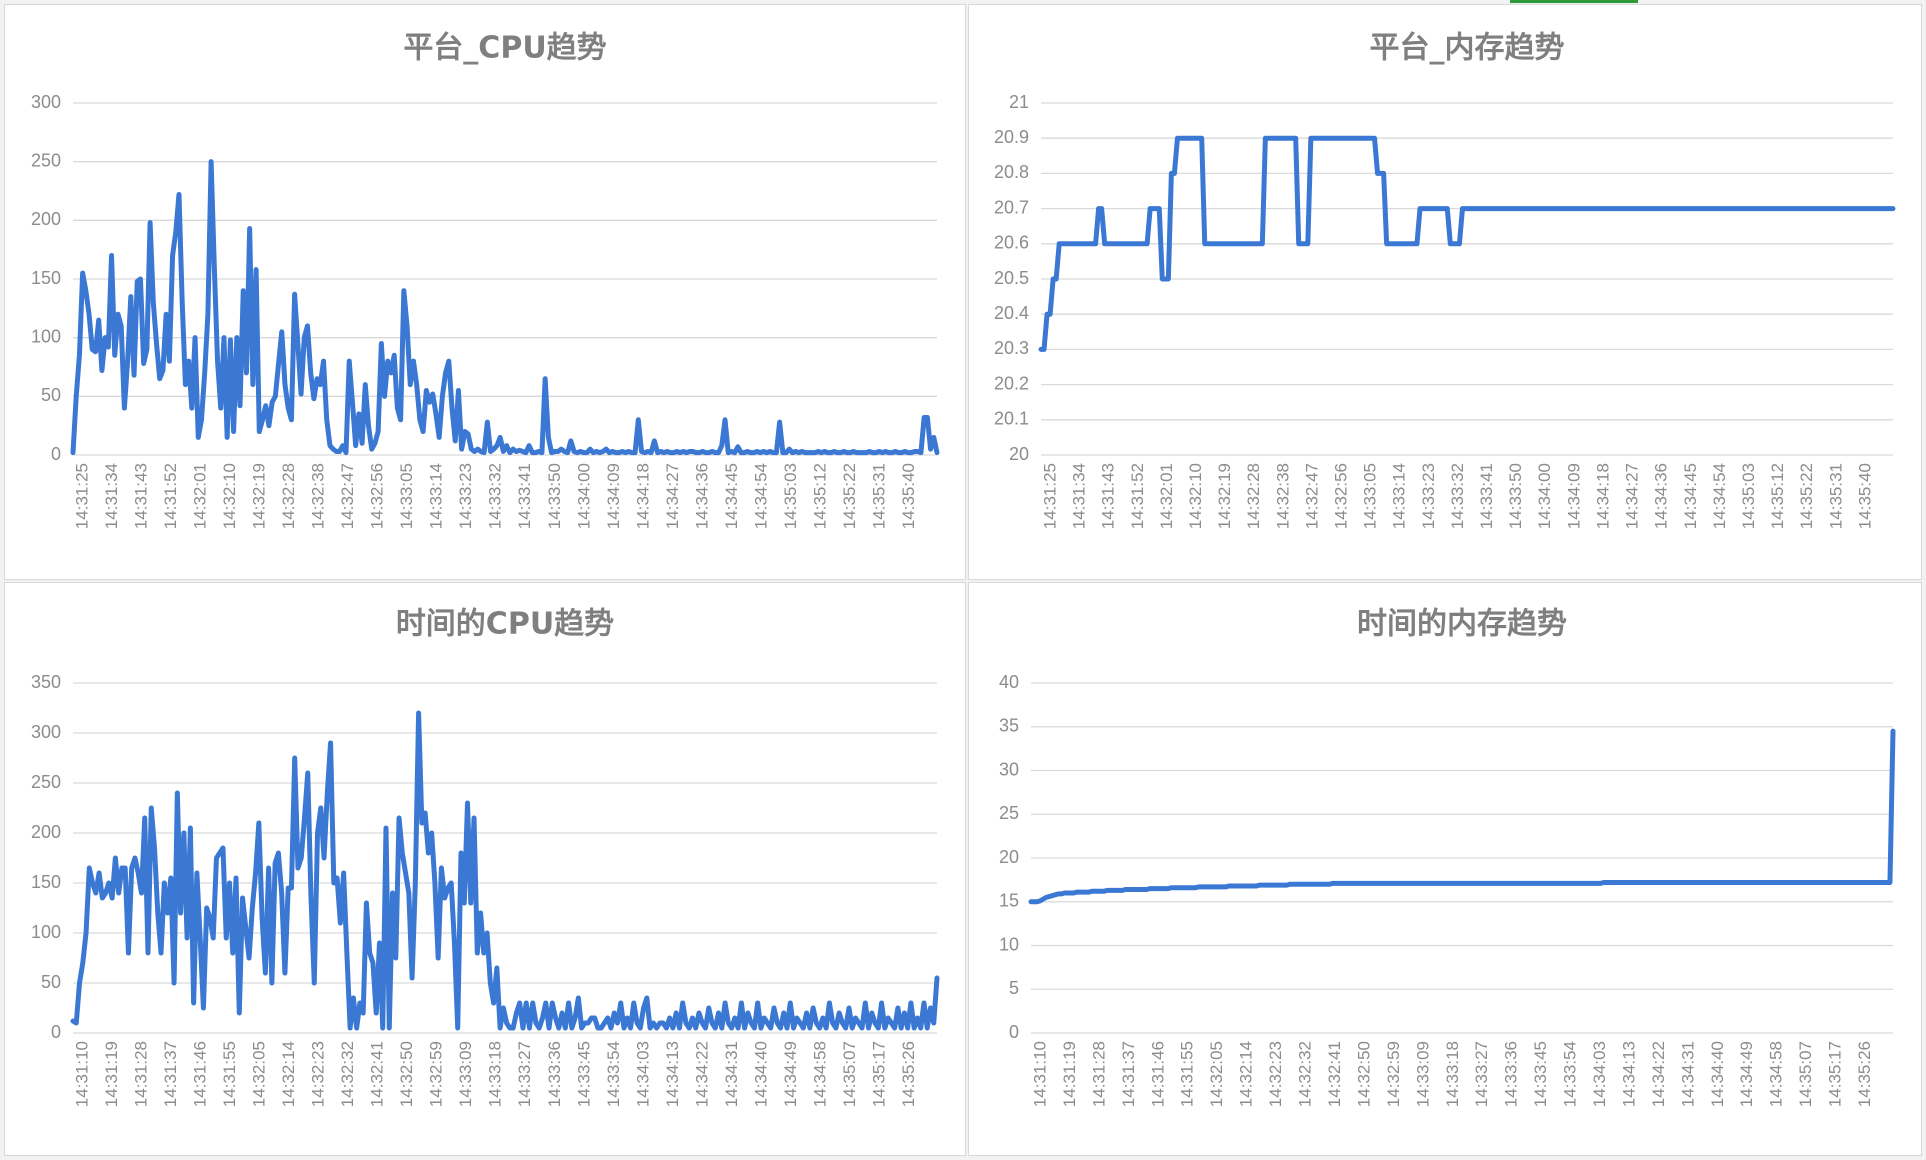  Describe the element at coordinates (819, 496) in the screenshot. I see `x-tick-label: 14:35:12` at that location.